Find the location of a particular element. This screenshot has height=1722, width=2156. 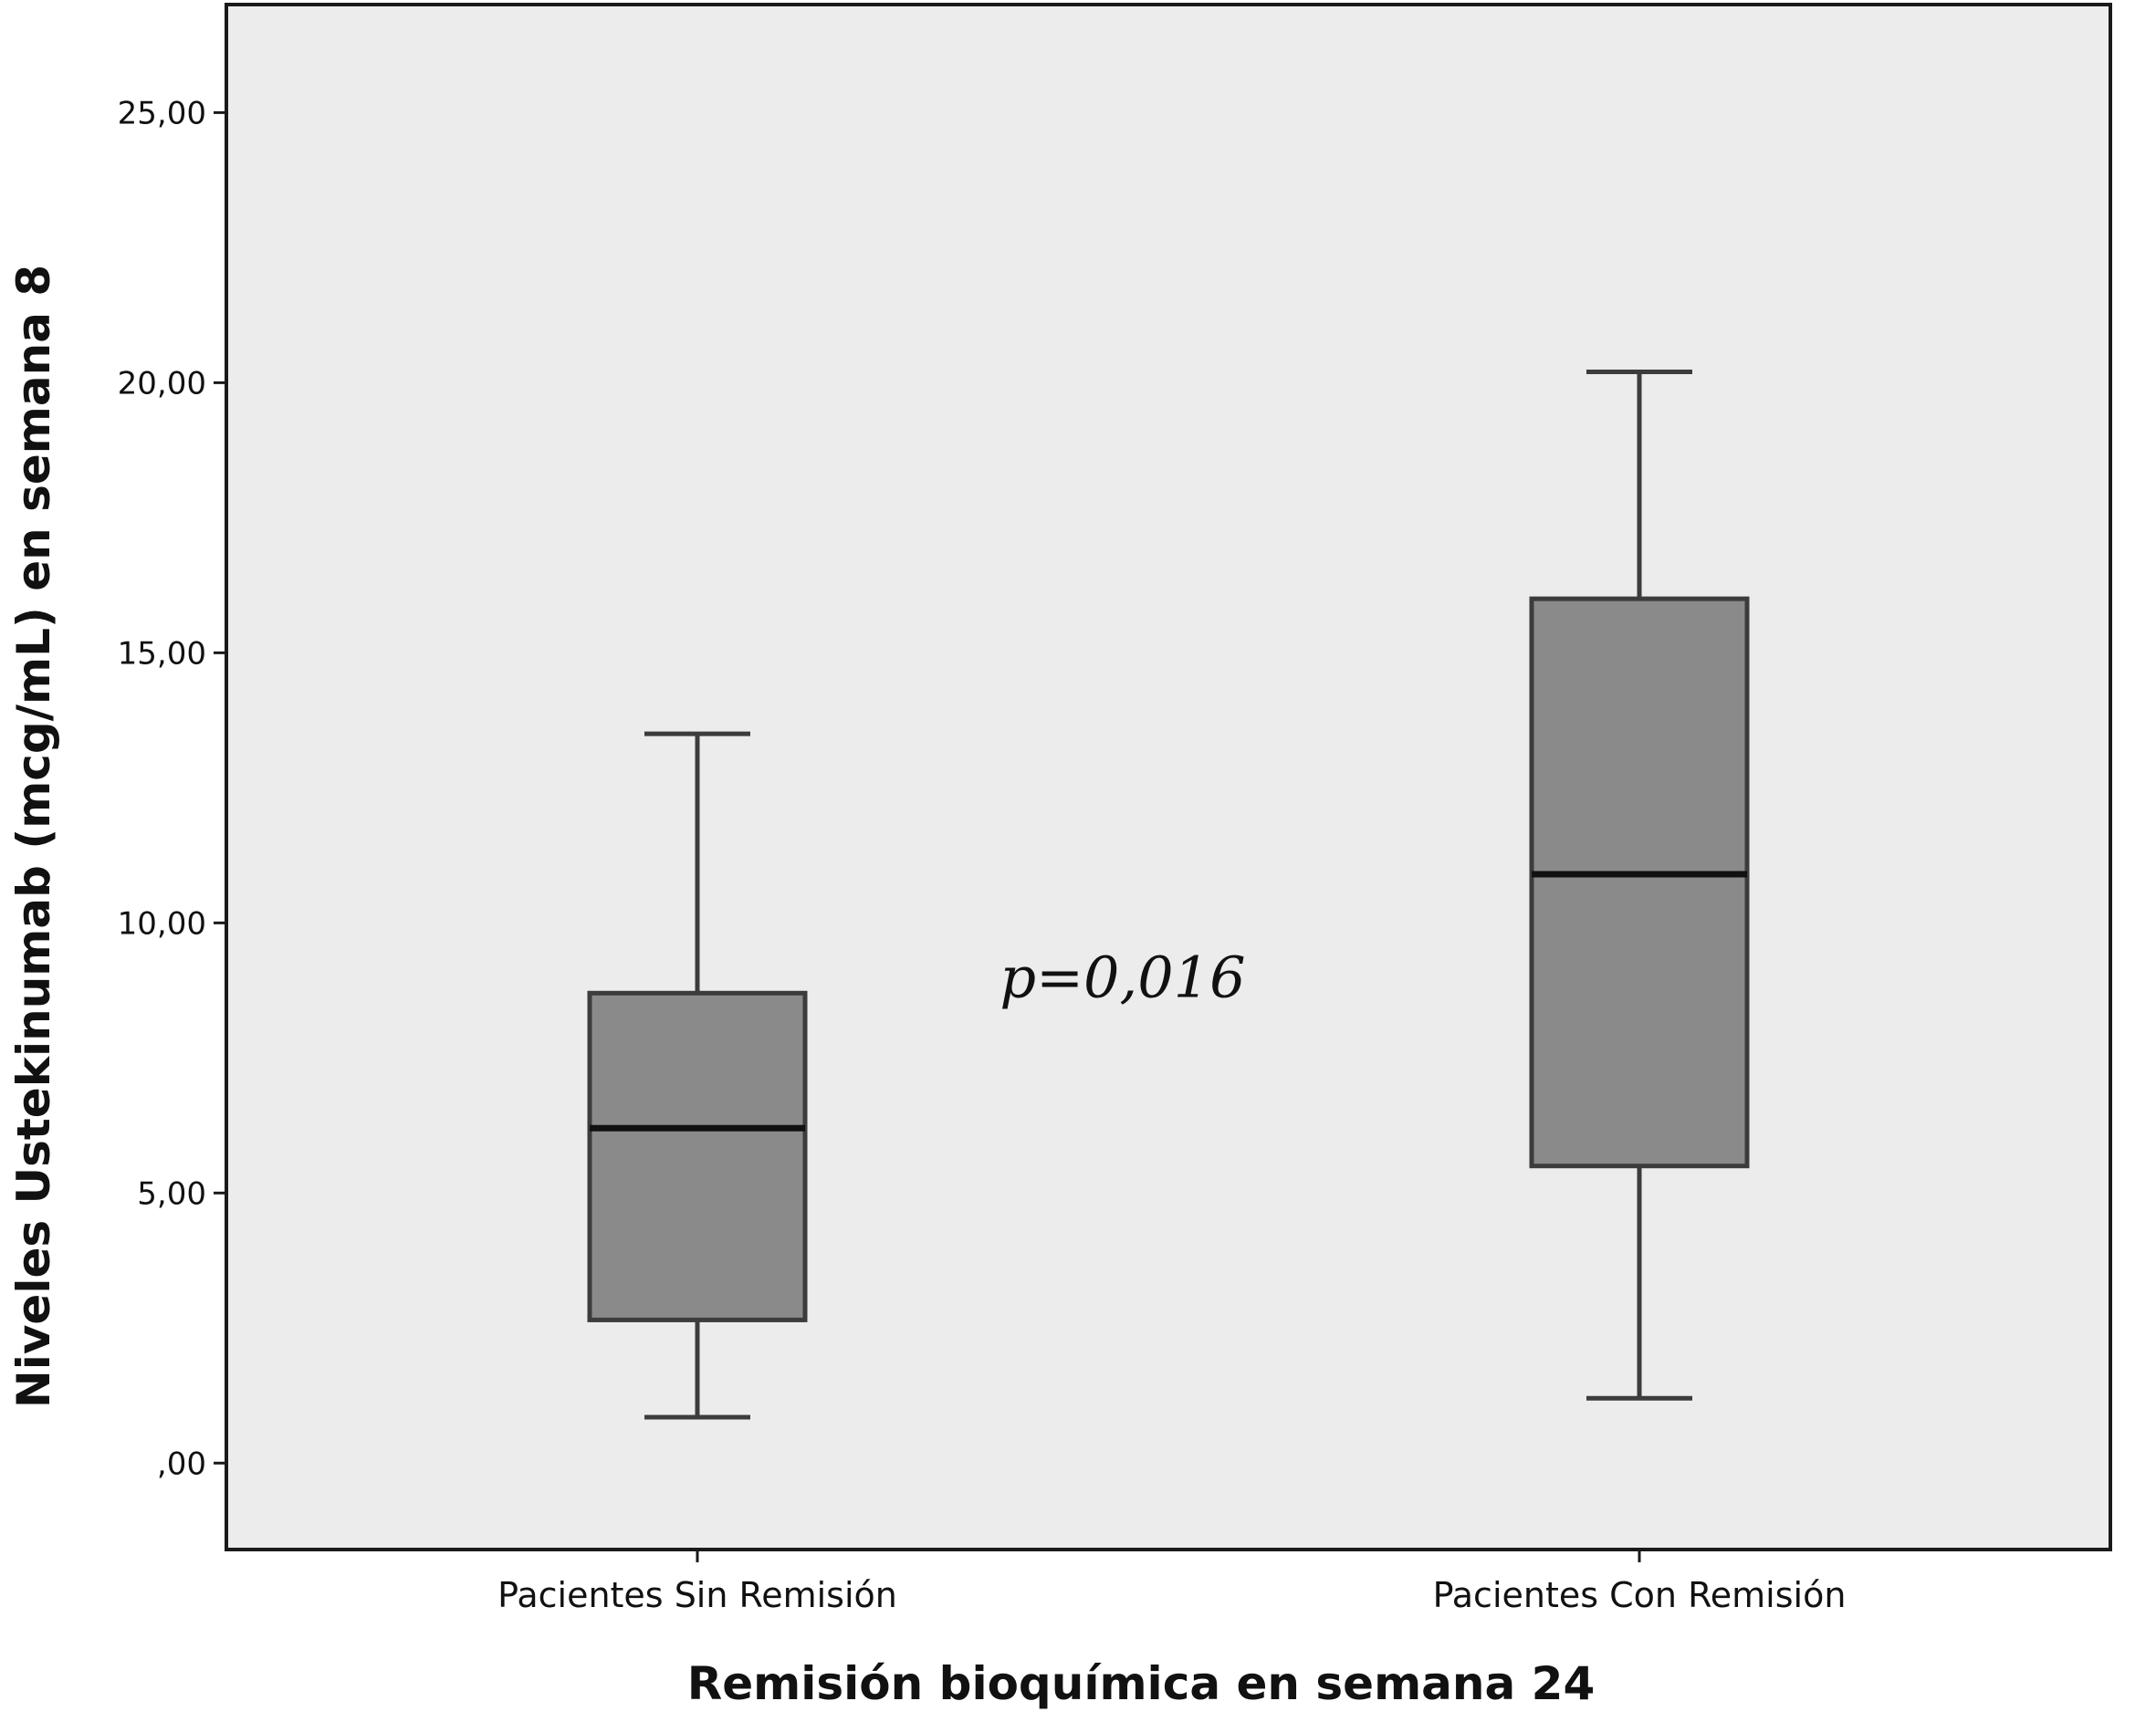

y-axis-title: Niveles Ustekinumab (mcg/mL) en semana 8 is located at coordinates (33, 836).